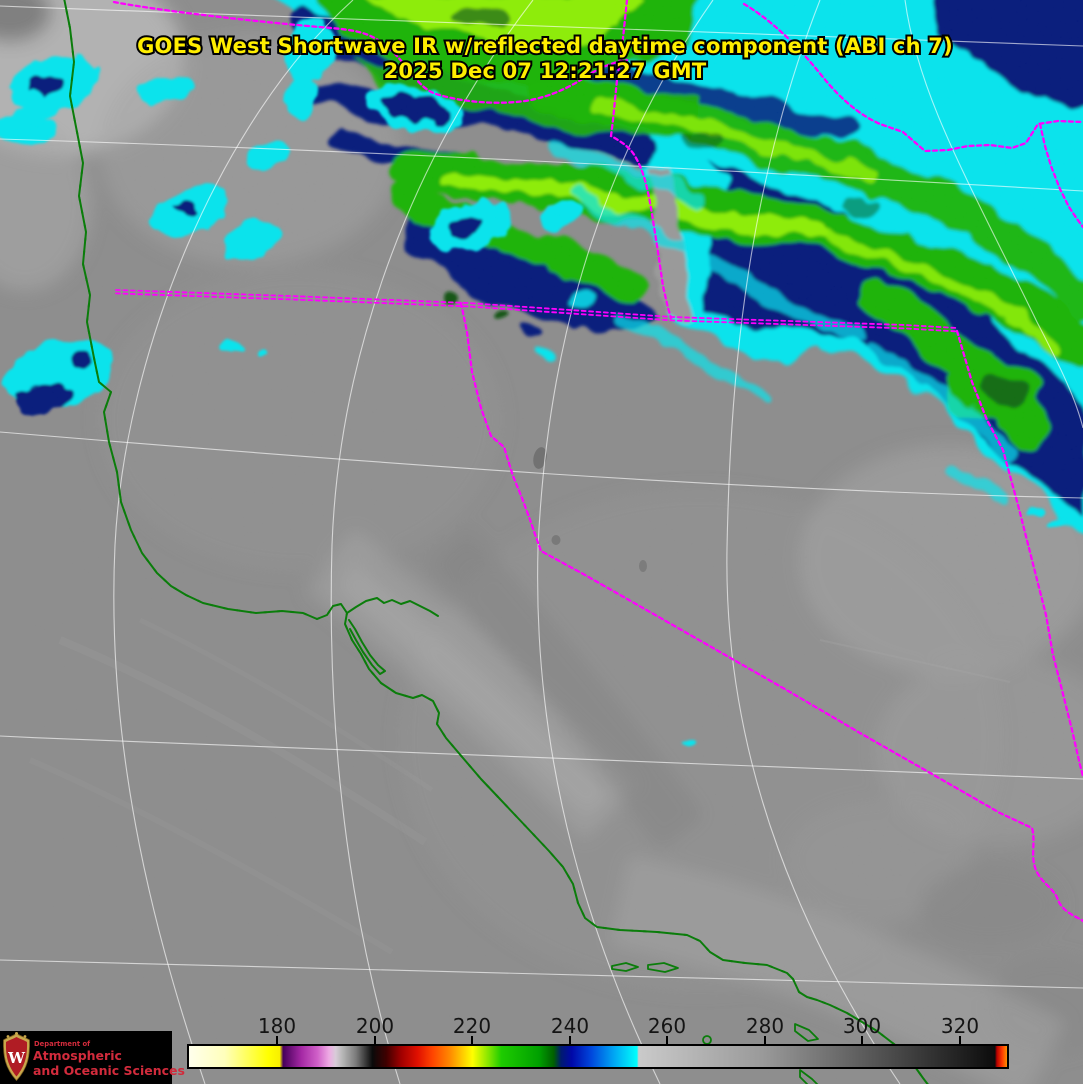 The height and width of the screenshot is (1084, 1083). I want to click on border-oregon-idaho, so click(641, 160).